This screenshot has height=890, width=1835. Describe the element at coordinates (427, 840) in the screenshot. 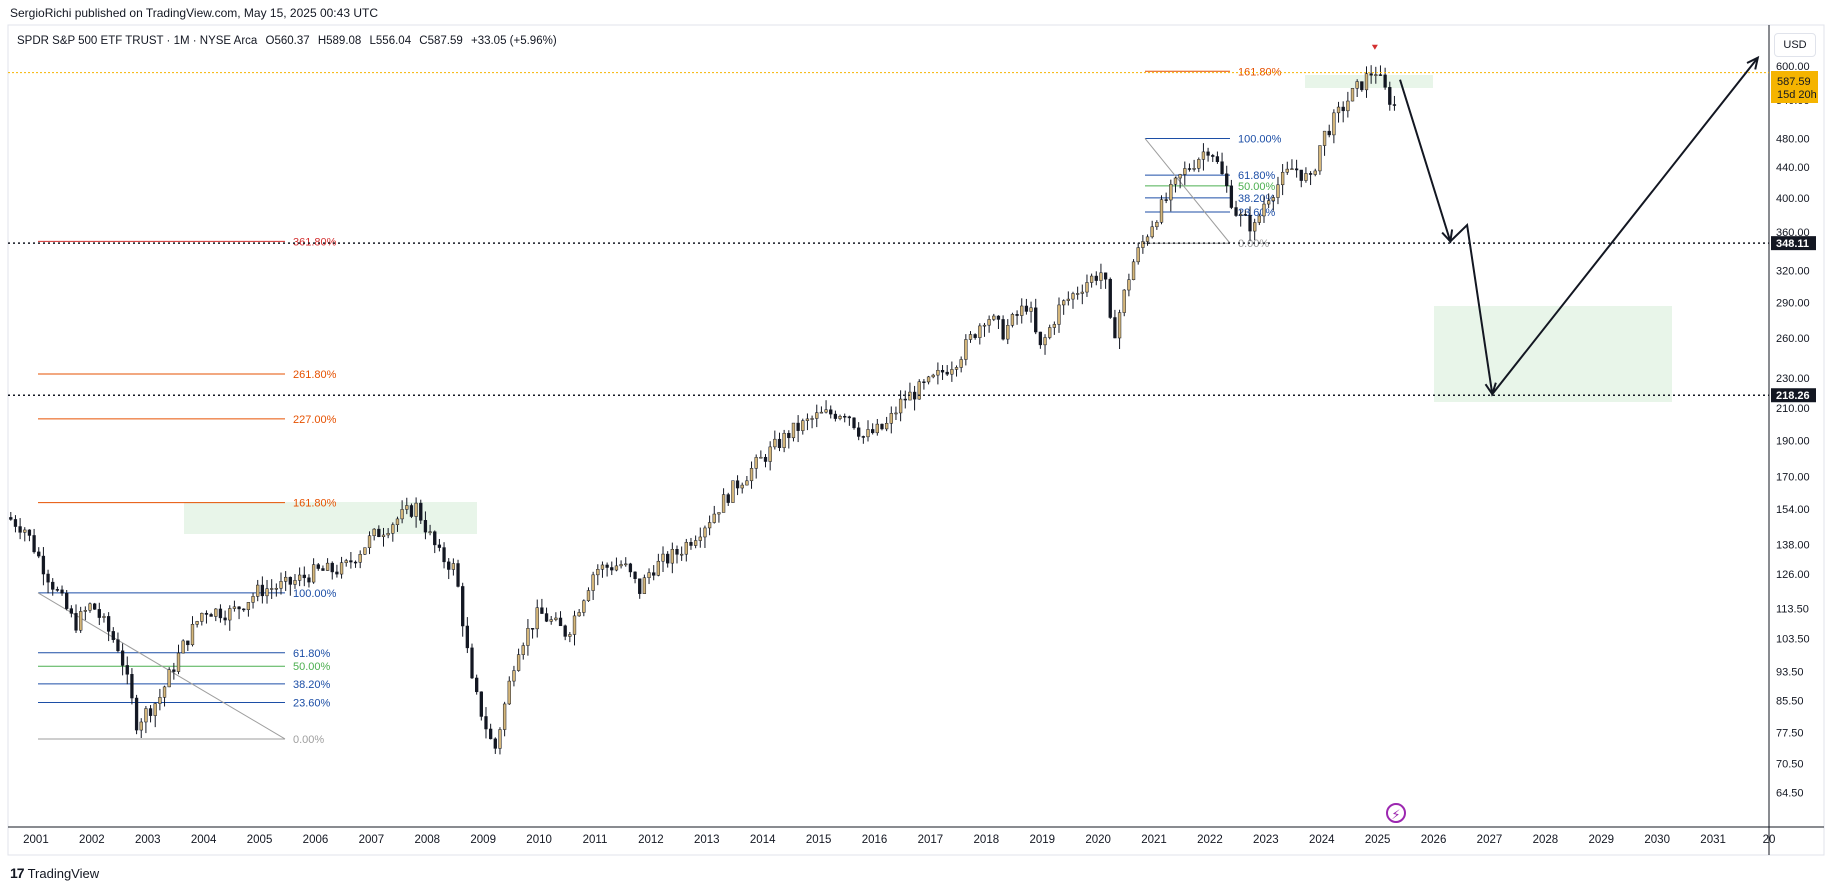

I see `x-tick-label: 2008` at that location.